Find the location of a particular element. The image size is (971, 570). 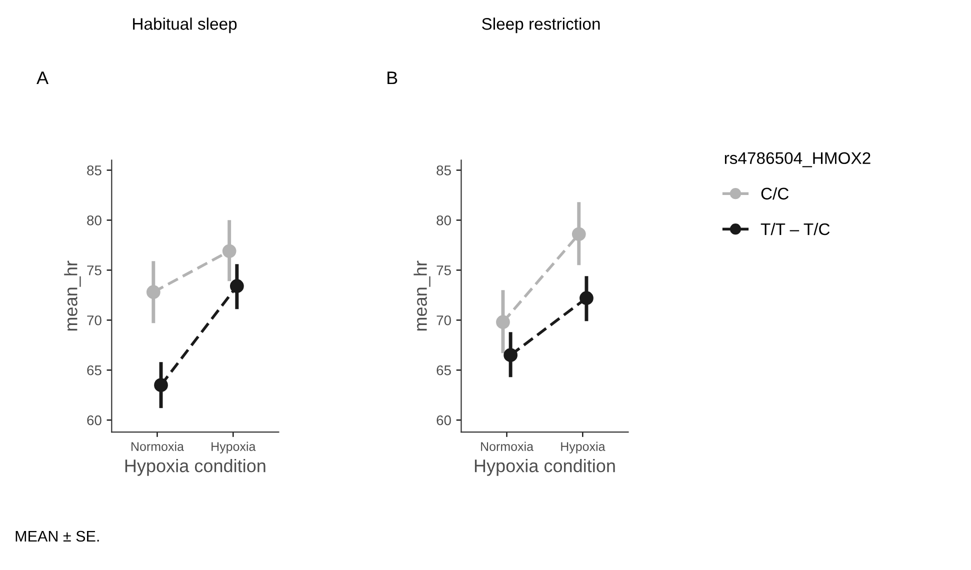

chart-subtitle: B is located at coordinates (393, 78).